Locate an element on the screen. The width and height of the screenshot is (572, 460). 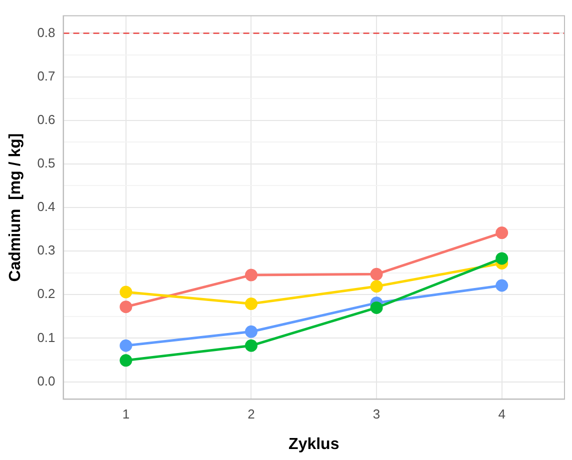
y-tick-label: 0.5 is located at coordinates (46, 163).